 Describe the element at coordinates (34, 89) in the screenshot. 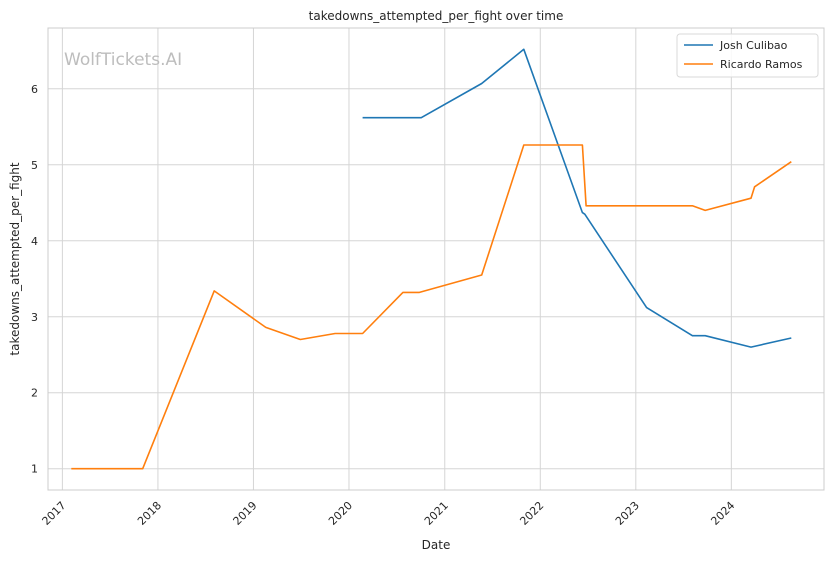

I see `y-tick-label: 6` at that location.